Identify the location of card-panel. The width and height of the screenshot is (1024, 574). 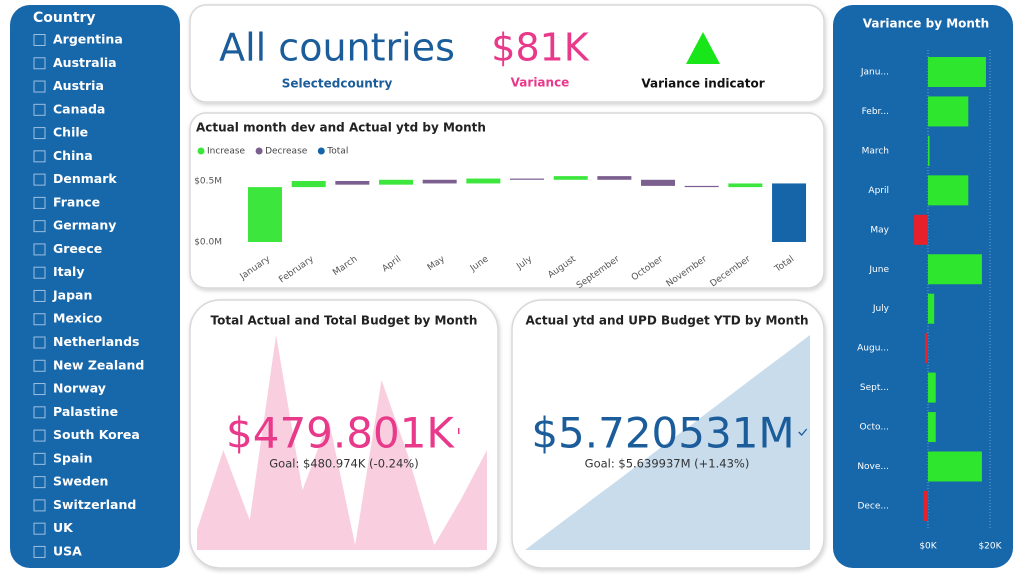
(507, 53).